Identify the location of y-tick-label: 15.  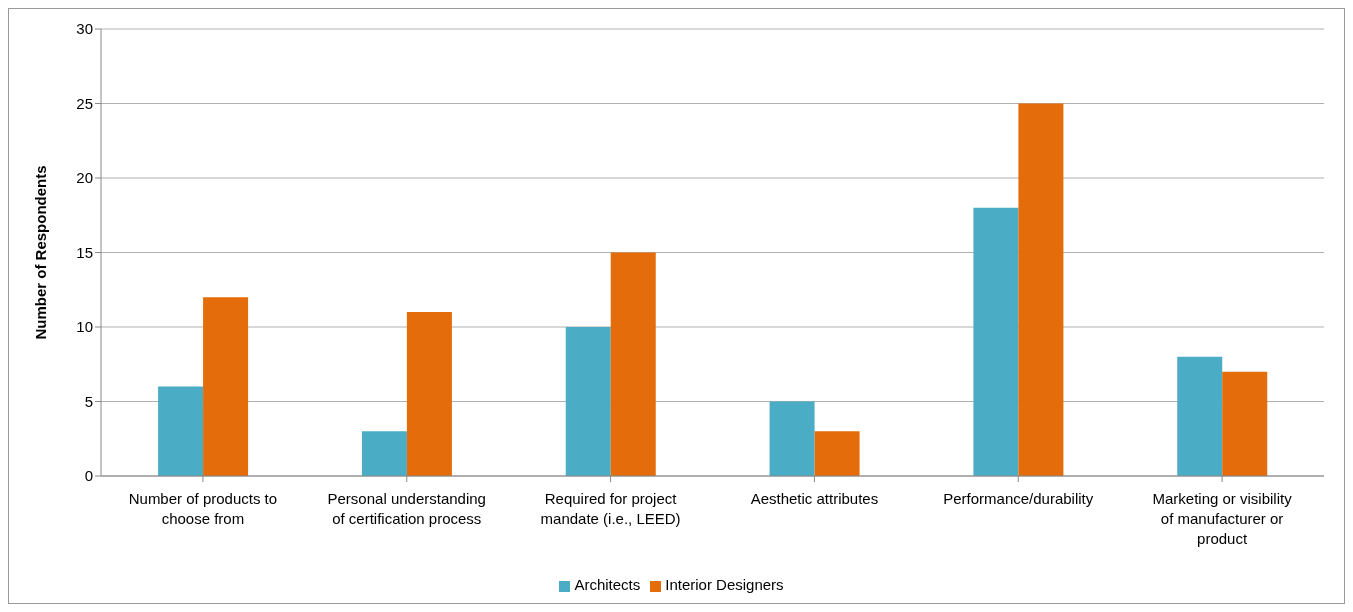
(84, 252).